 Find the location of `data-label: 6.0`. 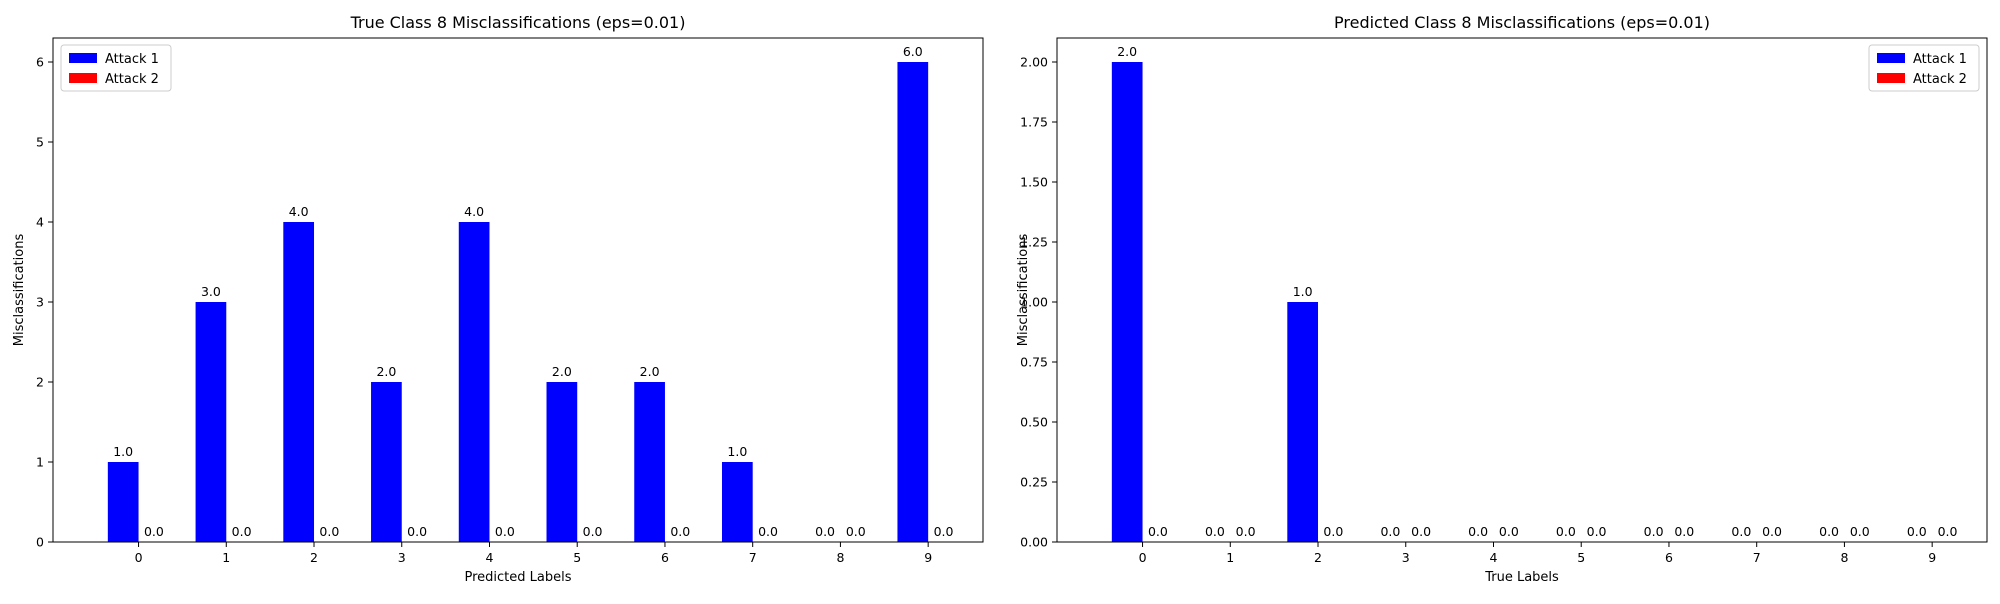

data-label: 6.0 is located at coordinates (913, 51).